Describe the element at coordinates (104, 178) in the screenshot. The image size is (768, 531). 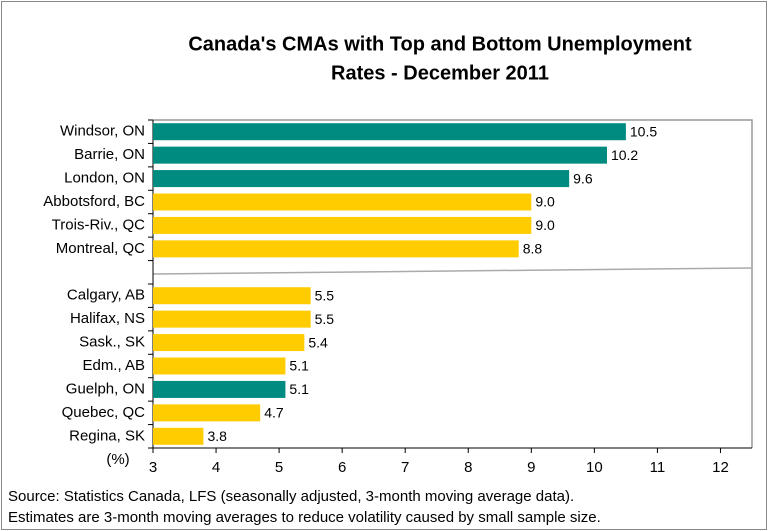
I see `y-tick-label: London, ON` at that location.